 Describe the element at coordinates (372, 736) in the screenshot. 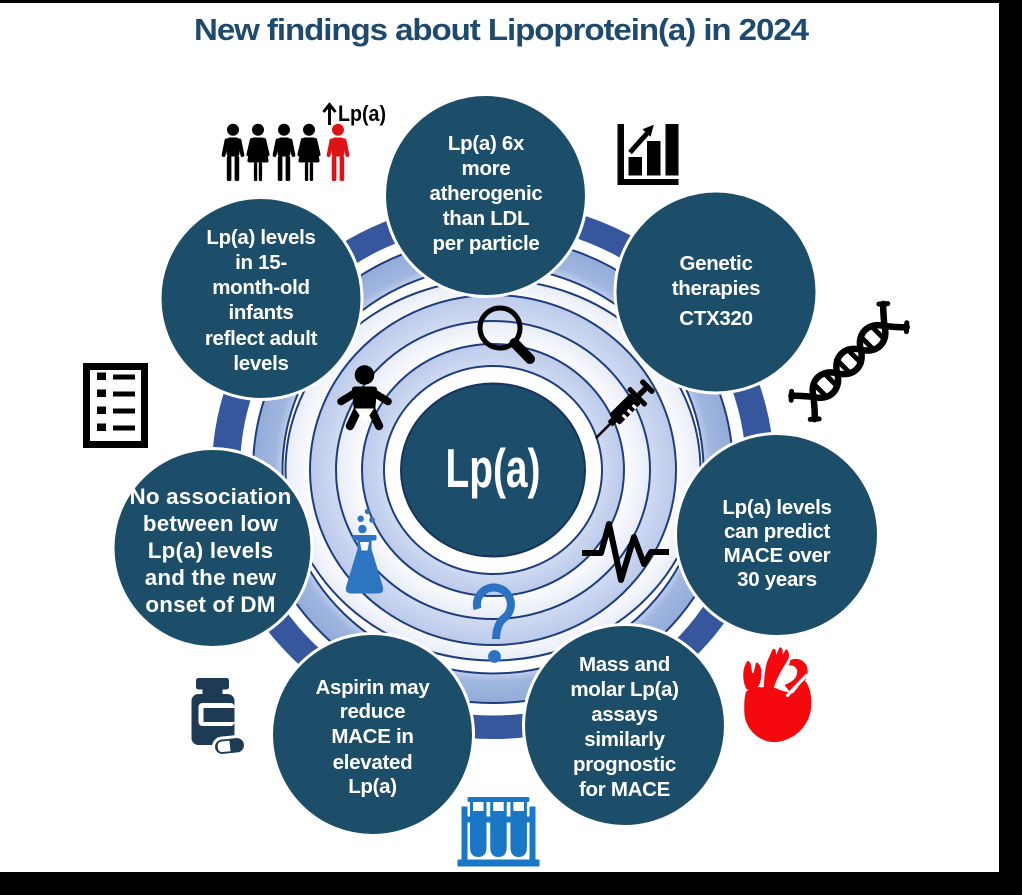

I see `svg-text: MACE in` at that location.